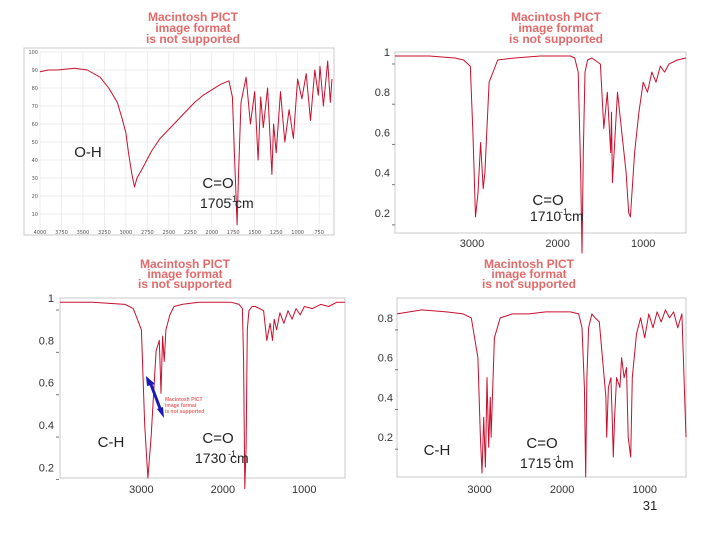  Describe the element at coordinates (155, 397) in the screenshot. I see `blue-arrow-icon` at that location.